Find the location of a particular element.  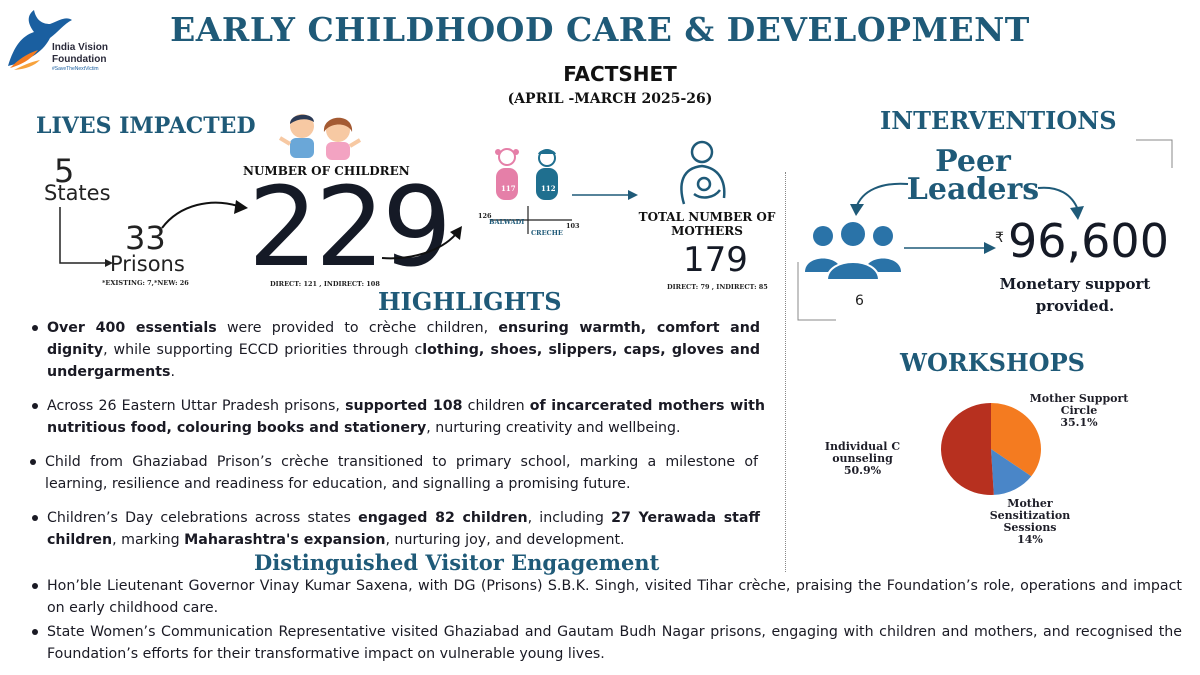

peer-leaders-label: Peer Leaders is located at coordinates (973, 175).